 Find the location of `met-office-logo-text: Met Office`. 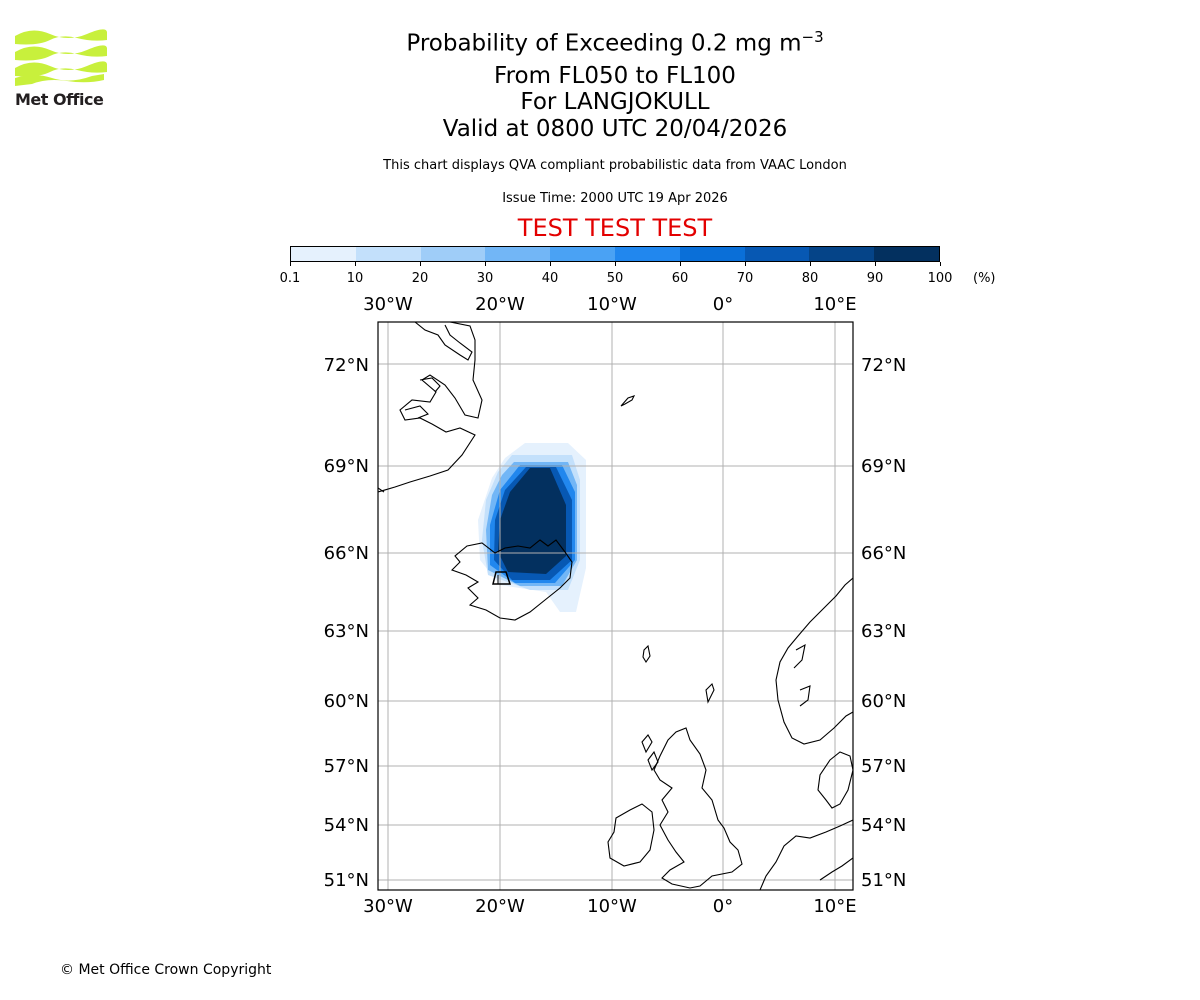

met-office-logo-text: Met Office is located at coordinates (59, 99).